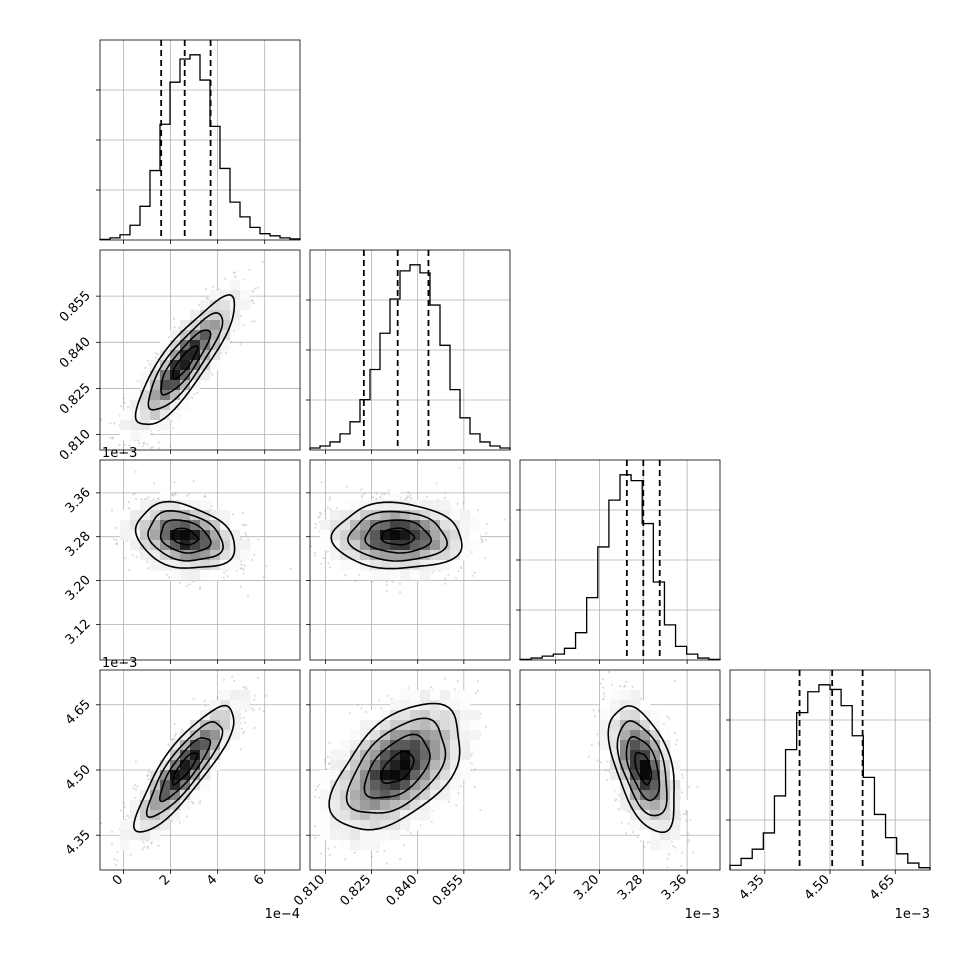 Image resolution: width=970 pixels, height=970 pixels. What do you see at coordinates (912, 914) in the screenshot?
I see `x-offset-label-3: 1e−3` at bounding box center [912, 914].